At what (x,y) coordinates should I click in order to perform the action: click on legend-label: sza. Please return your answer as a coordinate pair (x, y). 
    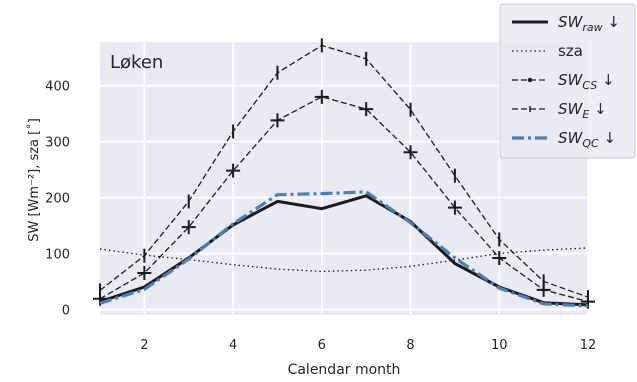
    Looking at the image, I should click on (570, 51).